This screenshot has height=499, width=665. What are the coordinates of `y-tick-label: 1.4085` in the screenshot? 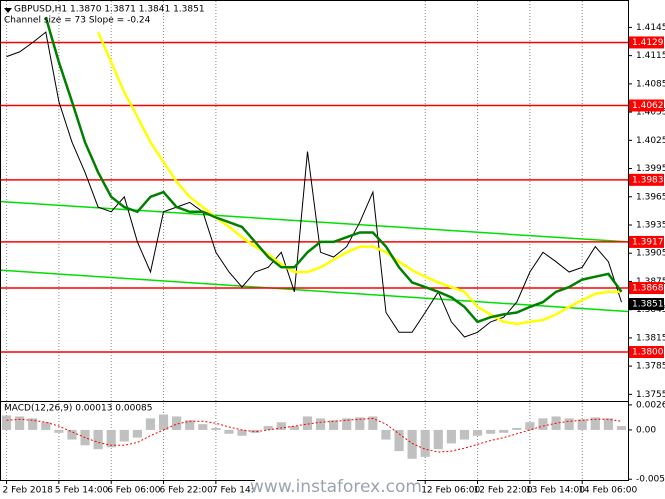 It's located at (650, 84).